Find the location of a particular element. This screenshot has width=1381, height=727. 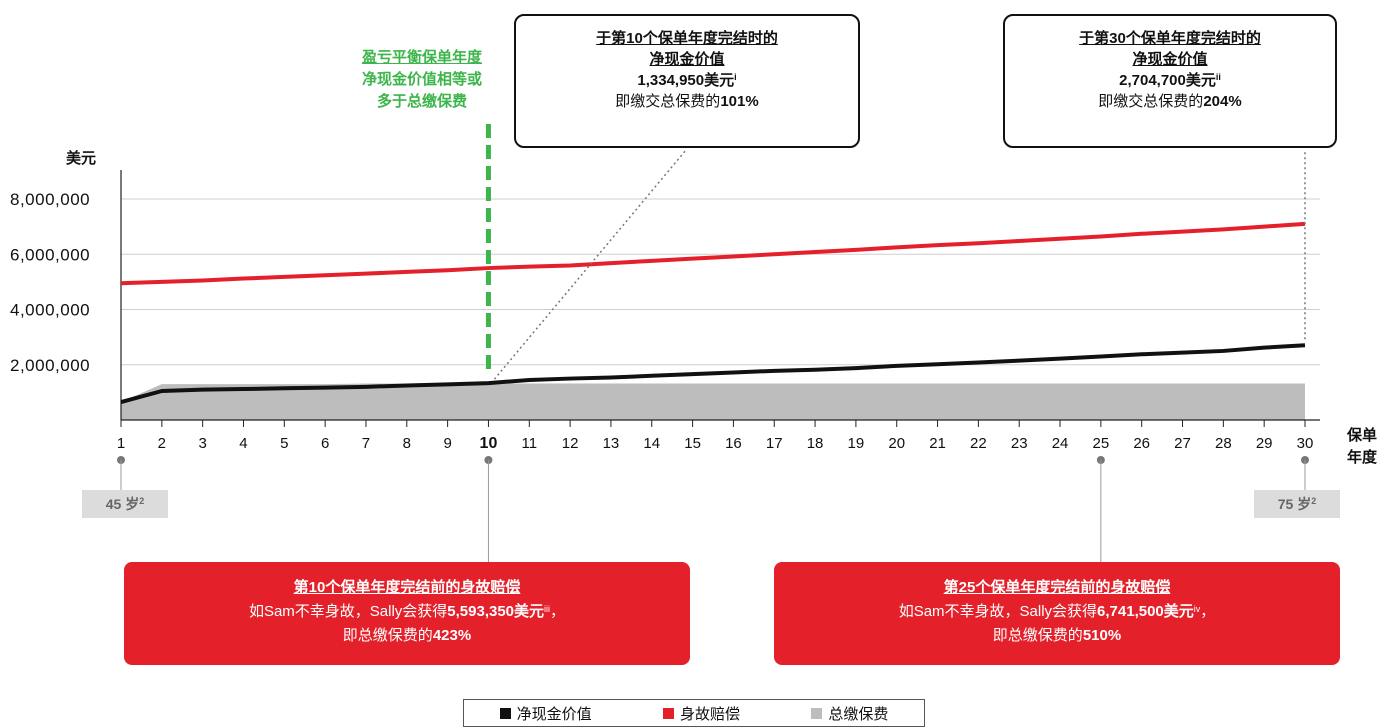

x-tick-label: 6 is located at coordinates (325, 443).